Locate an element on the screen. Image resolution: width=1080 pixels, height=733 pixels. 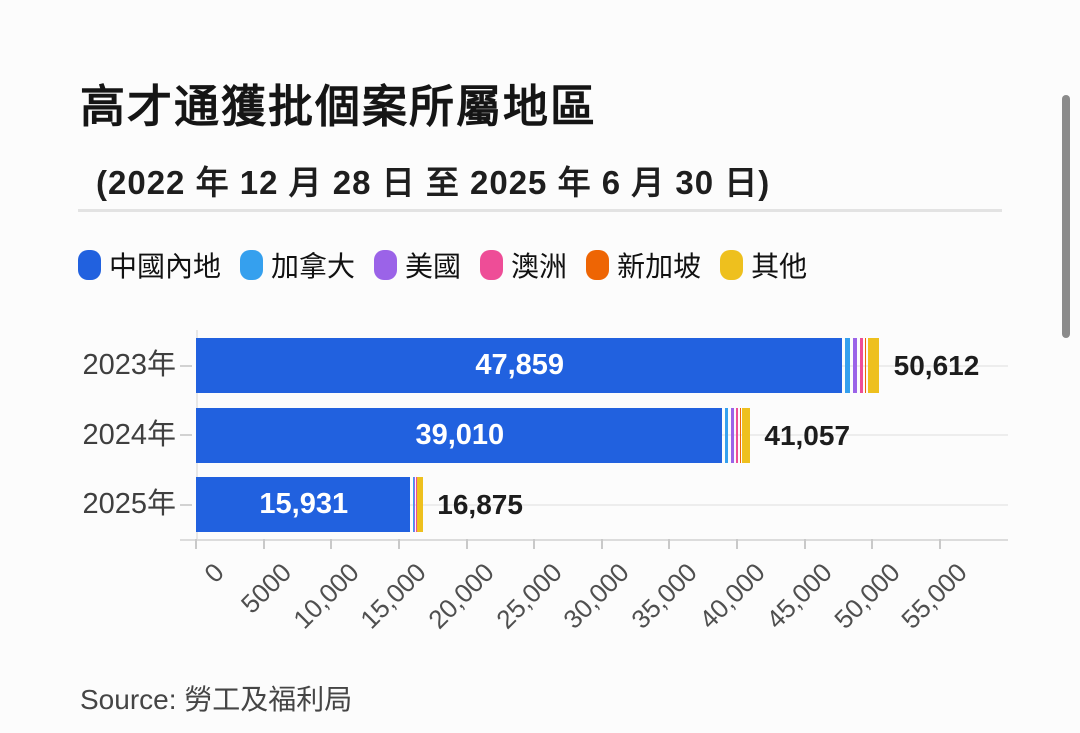
legend-item-3: 美國 is located at coordinates (417, 265).